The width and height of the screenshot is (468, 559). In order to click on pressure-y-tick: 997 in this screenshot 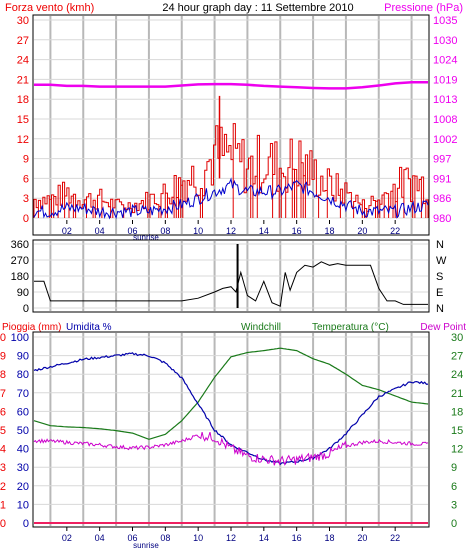, I will do `click(442, 160)`.